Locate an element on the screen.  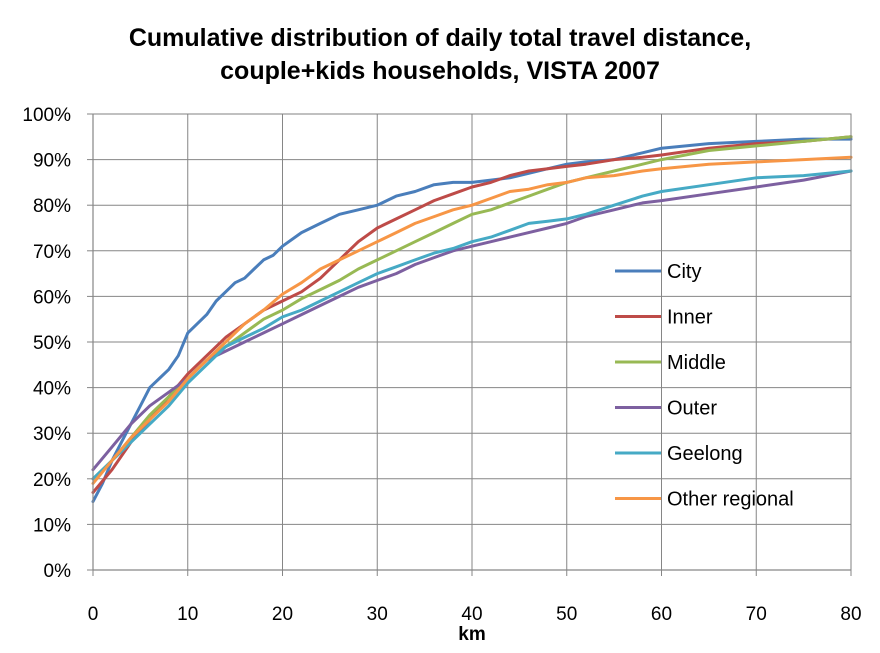
legend-label-middle: Middle is located at coordinates (696, 363).